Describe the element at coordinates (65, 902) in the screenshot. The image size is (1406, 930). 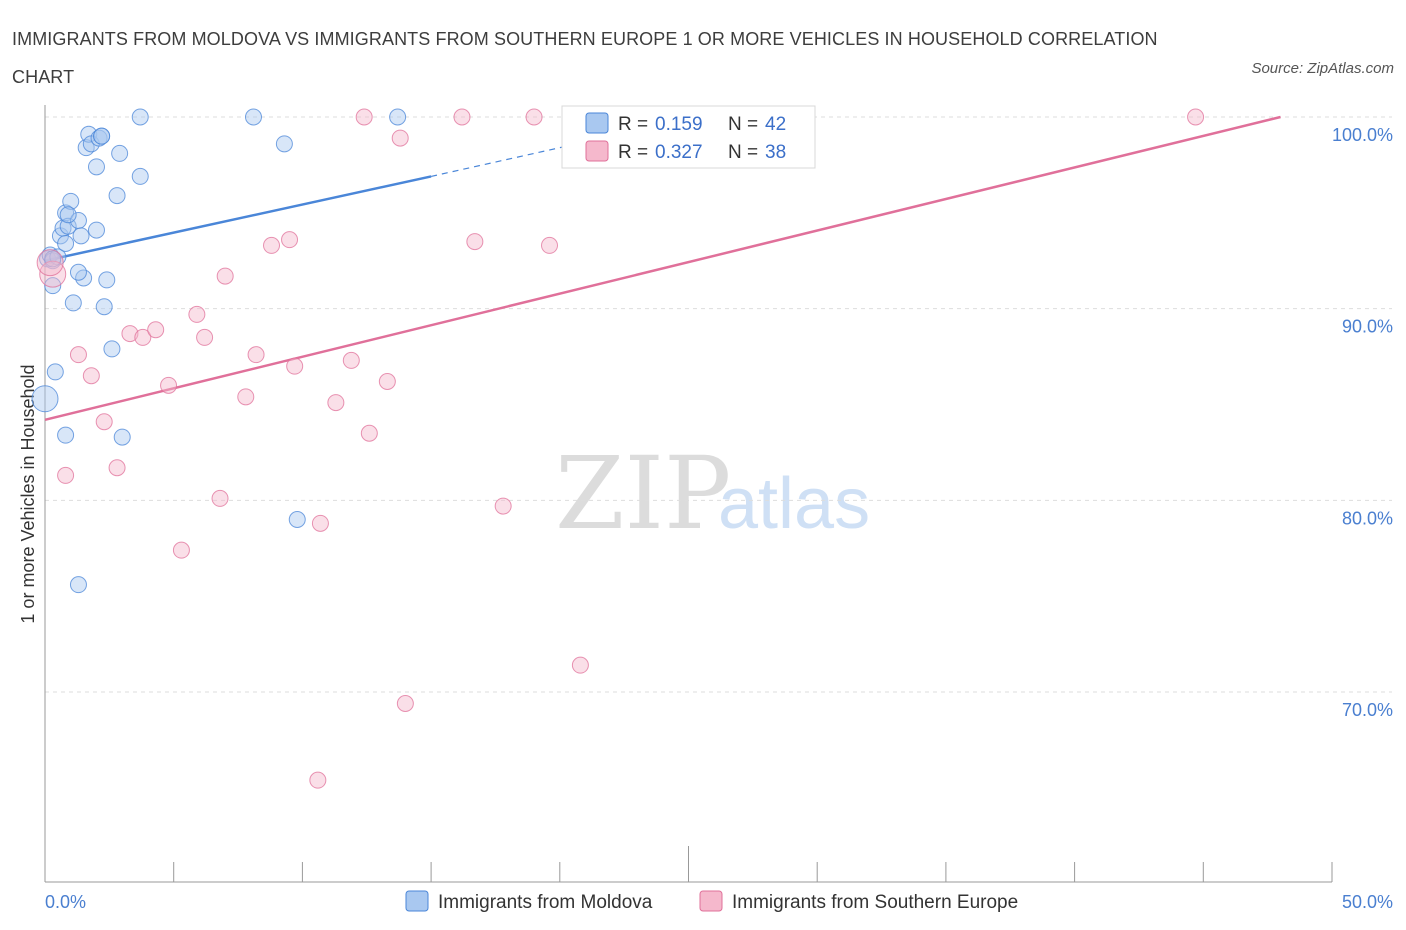
I see `x-tick-label-min: 0.0%` at that location.